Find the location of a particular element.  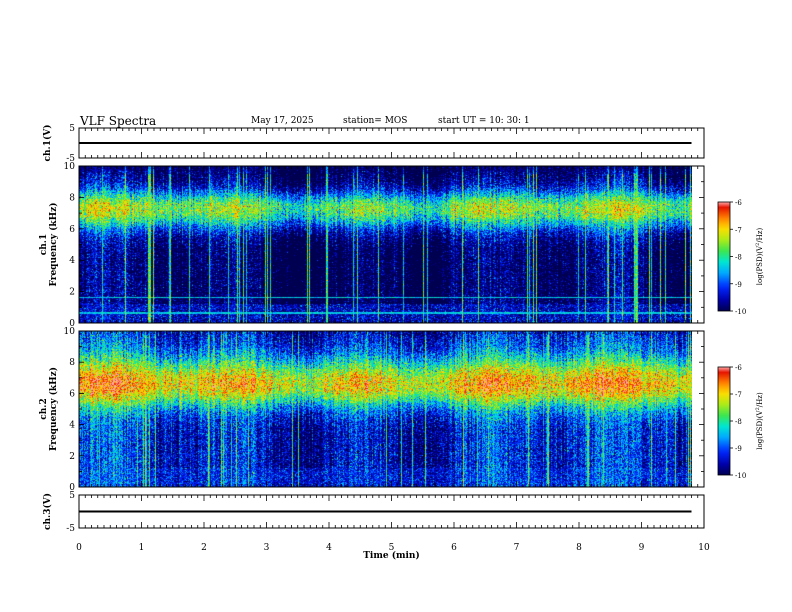

x-axis-label: Time (min) is located at coordinates (391, 555).